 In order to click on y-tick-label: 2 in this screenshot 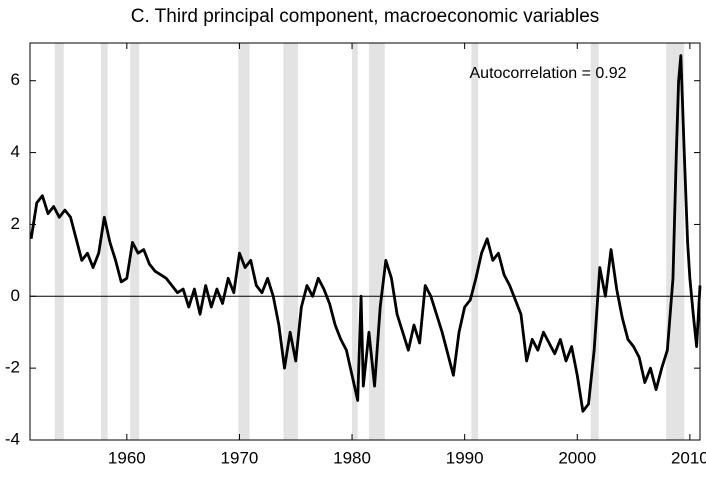, I will do `click(15, 223)`.